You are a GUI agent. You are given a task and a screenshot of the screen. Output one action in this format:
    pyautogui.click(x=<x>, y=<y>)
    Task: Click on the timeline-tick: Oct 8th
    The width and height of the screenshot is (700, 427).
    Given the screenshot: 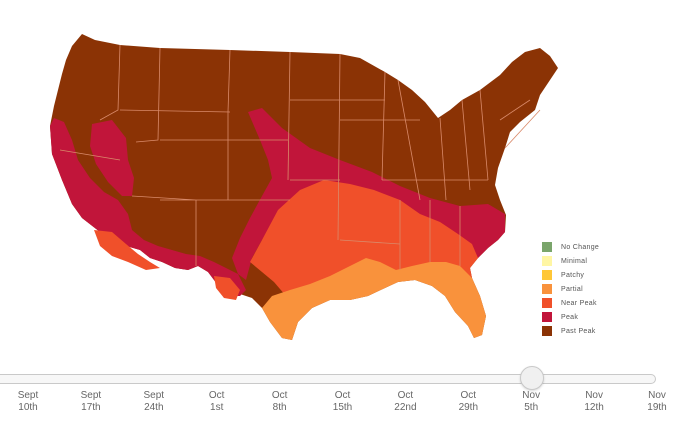 What is the action you would take?
    pyautogui.click(x=280, y=402)
    